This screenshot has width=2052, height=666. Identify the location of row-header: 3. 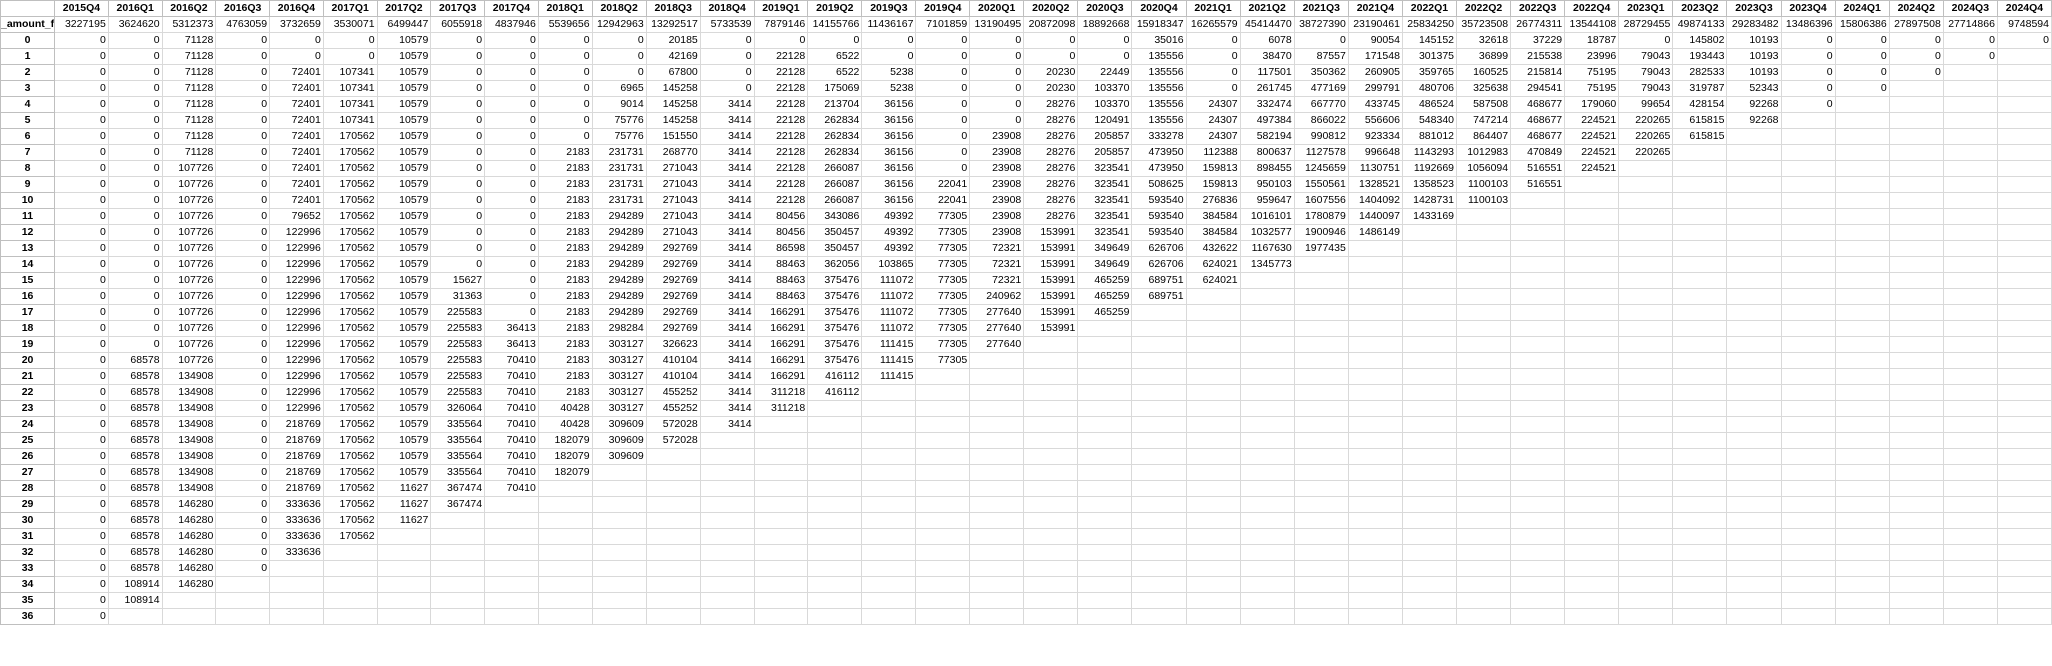
(28, 88).